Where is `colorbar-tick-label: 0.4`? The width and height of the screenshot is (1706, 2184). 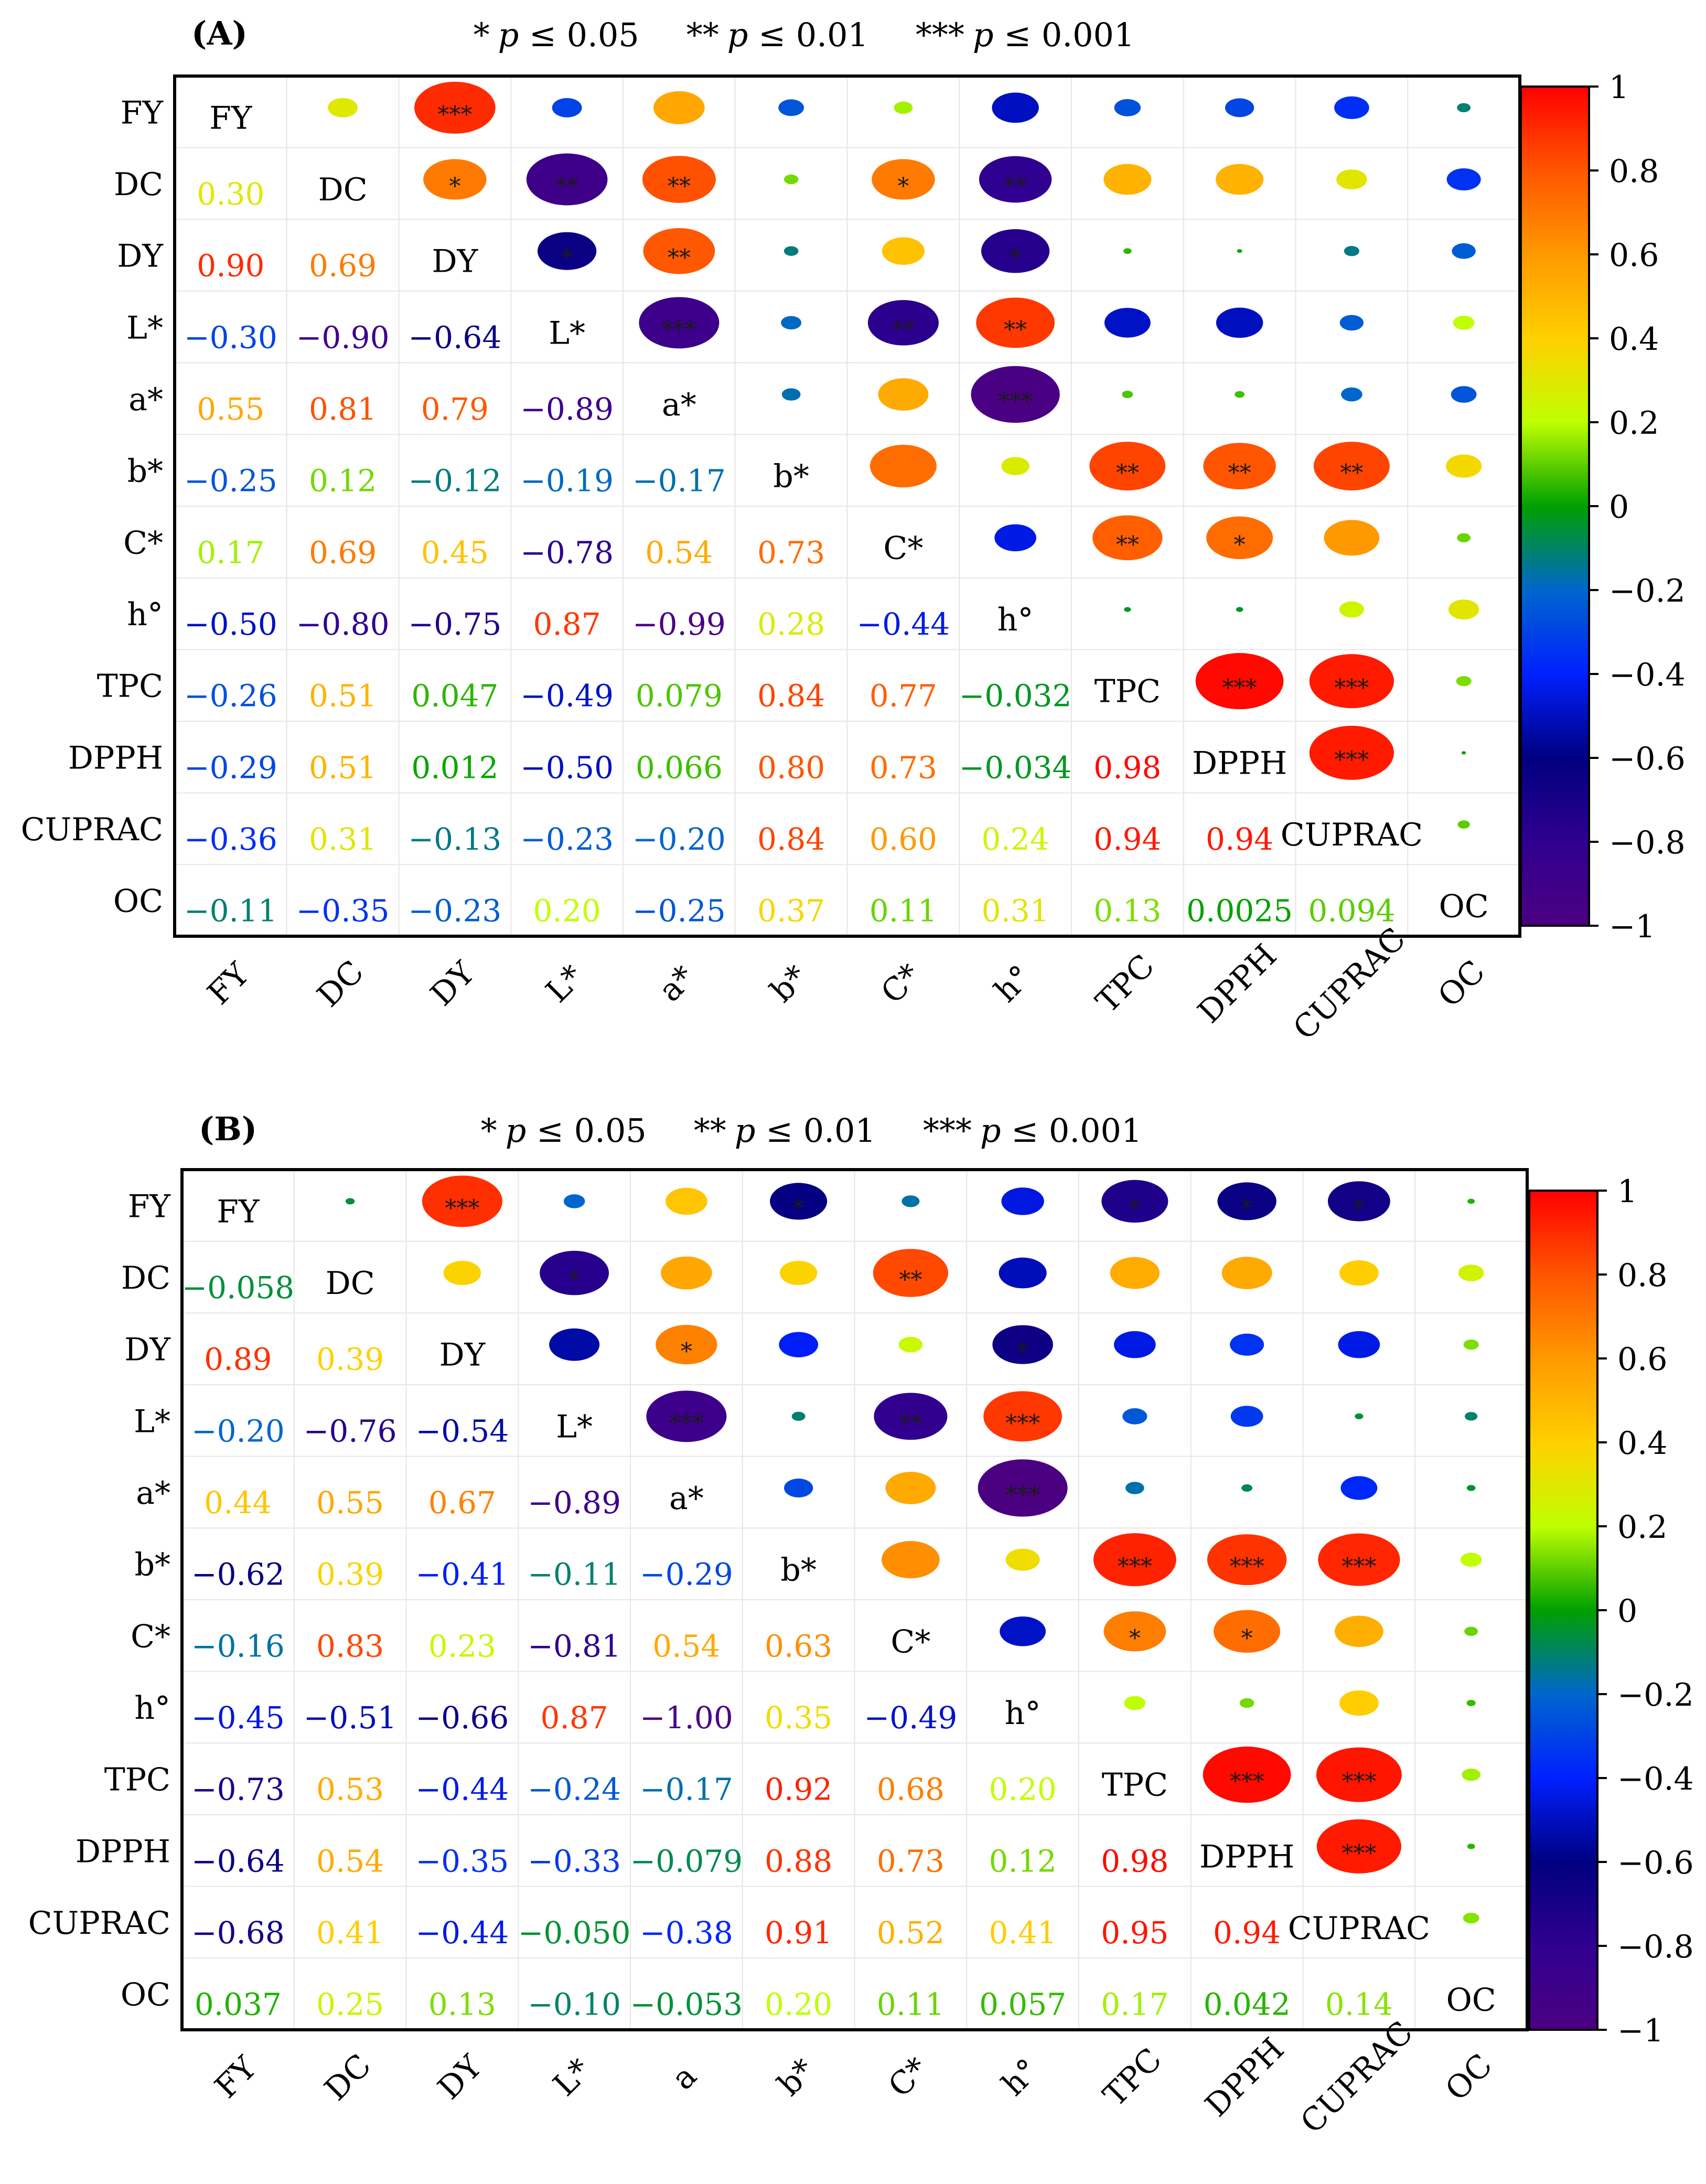 colorbar-tick-label: 0.4 is located at coordinates (1642, 1443).